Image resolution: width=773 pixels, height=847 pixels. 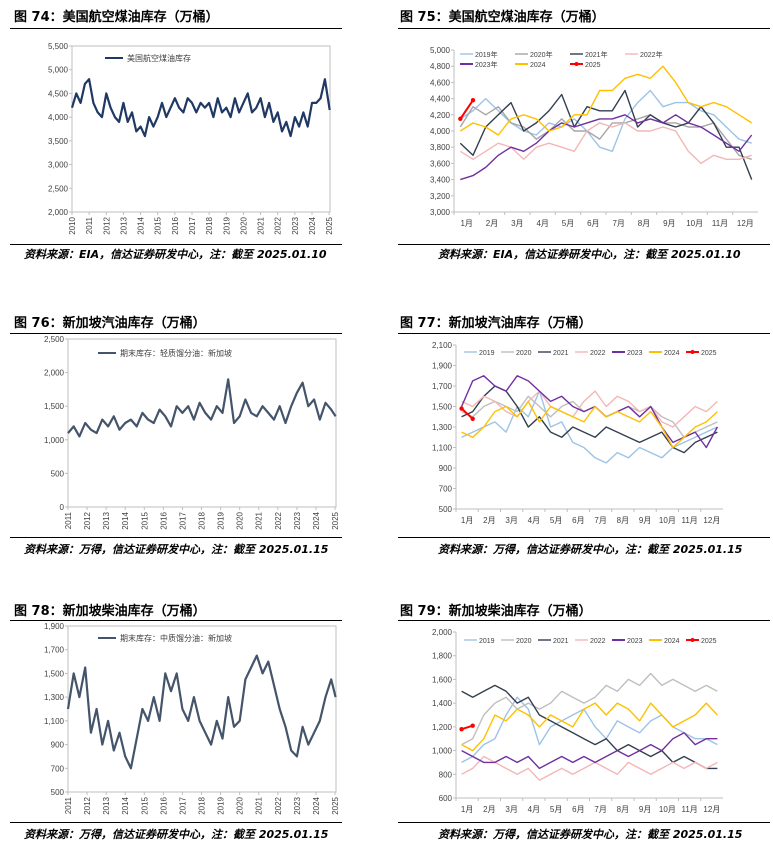 What do you see at coordinates (58, 46) in the screenshot?
I see `y-tick-label: 5,500` at bounding box center [58, 46].